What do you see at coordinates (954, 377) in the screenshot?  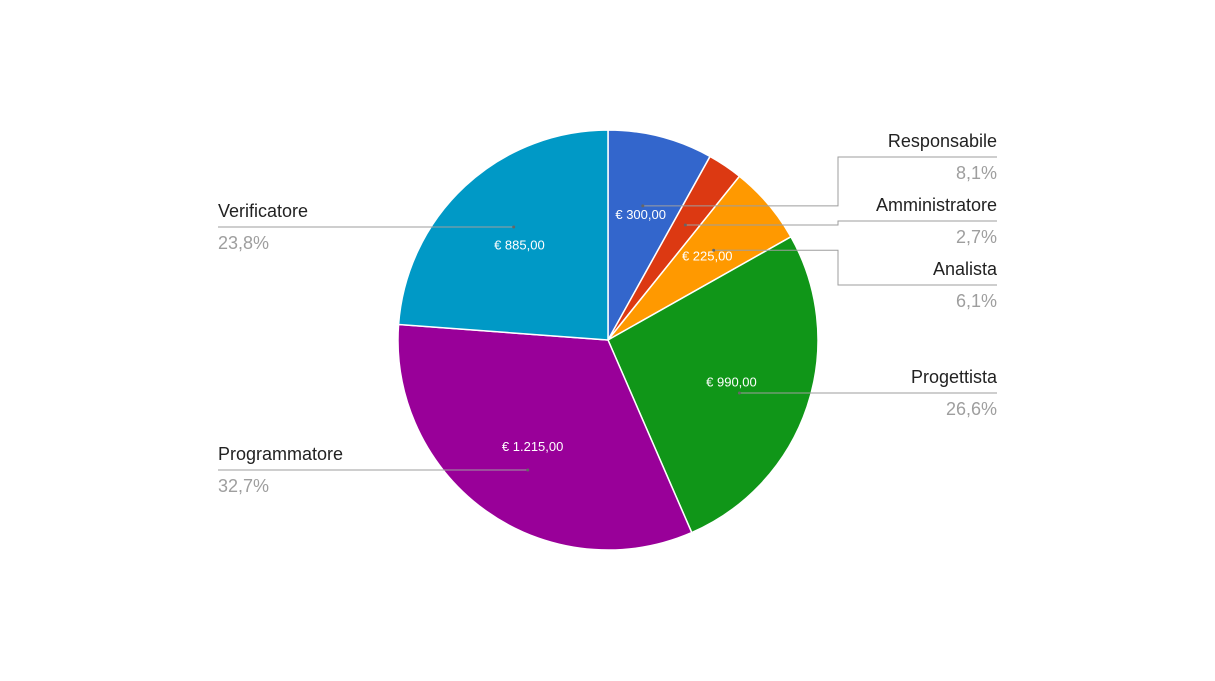 I see `legend-name-progettista: Progettista` at bounding box center [954, 377].